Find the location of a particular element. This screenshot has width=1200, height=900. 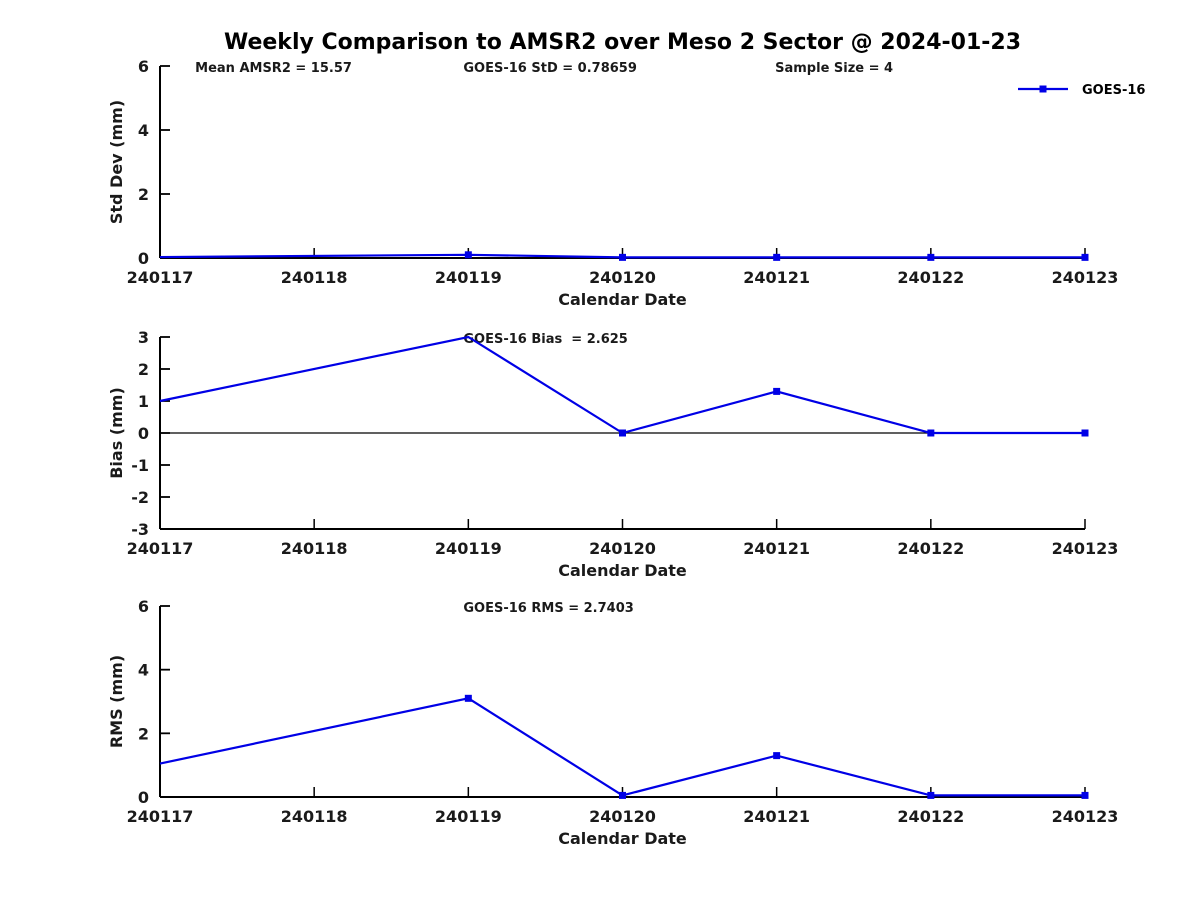

legend: GOES-16 is located at coordinates (1081, 90).